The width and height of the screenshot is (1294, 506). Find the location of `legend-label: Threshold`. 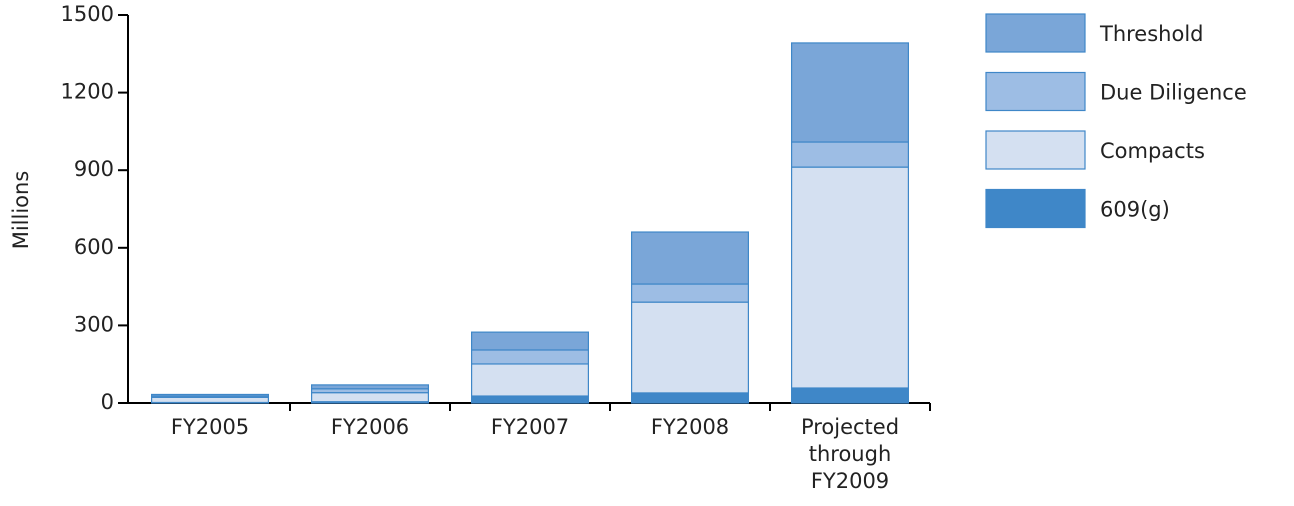

legend-label: Threshold is located at coordinates (1151, 34).